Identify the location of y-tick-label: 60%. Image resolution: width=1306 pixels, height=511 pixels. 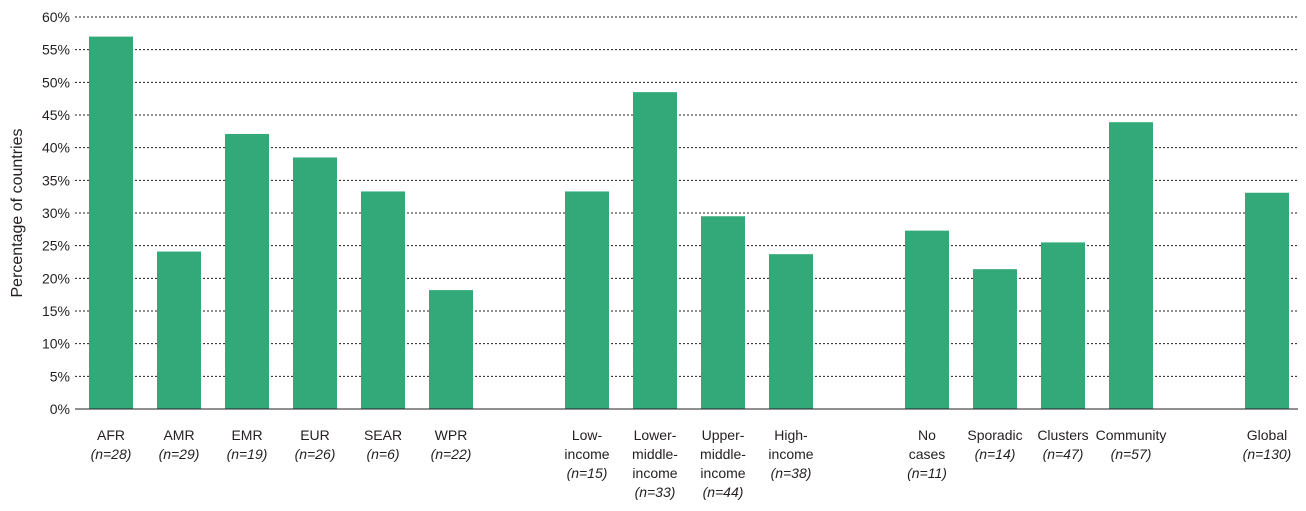
(56, 17).